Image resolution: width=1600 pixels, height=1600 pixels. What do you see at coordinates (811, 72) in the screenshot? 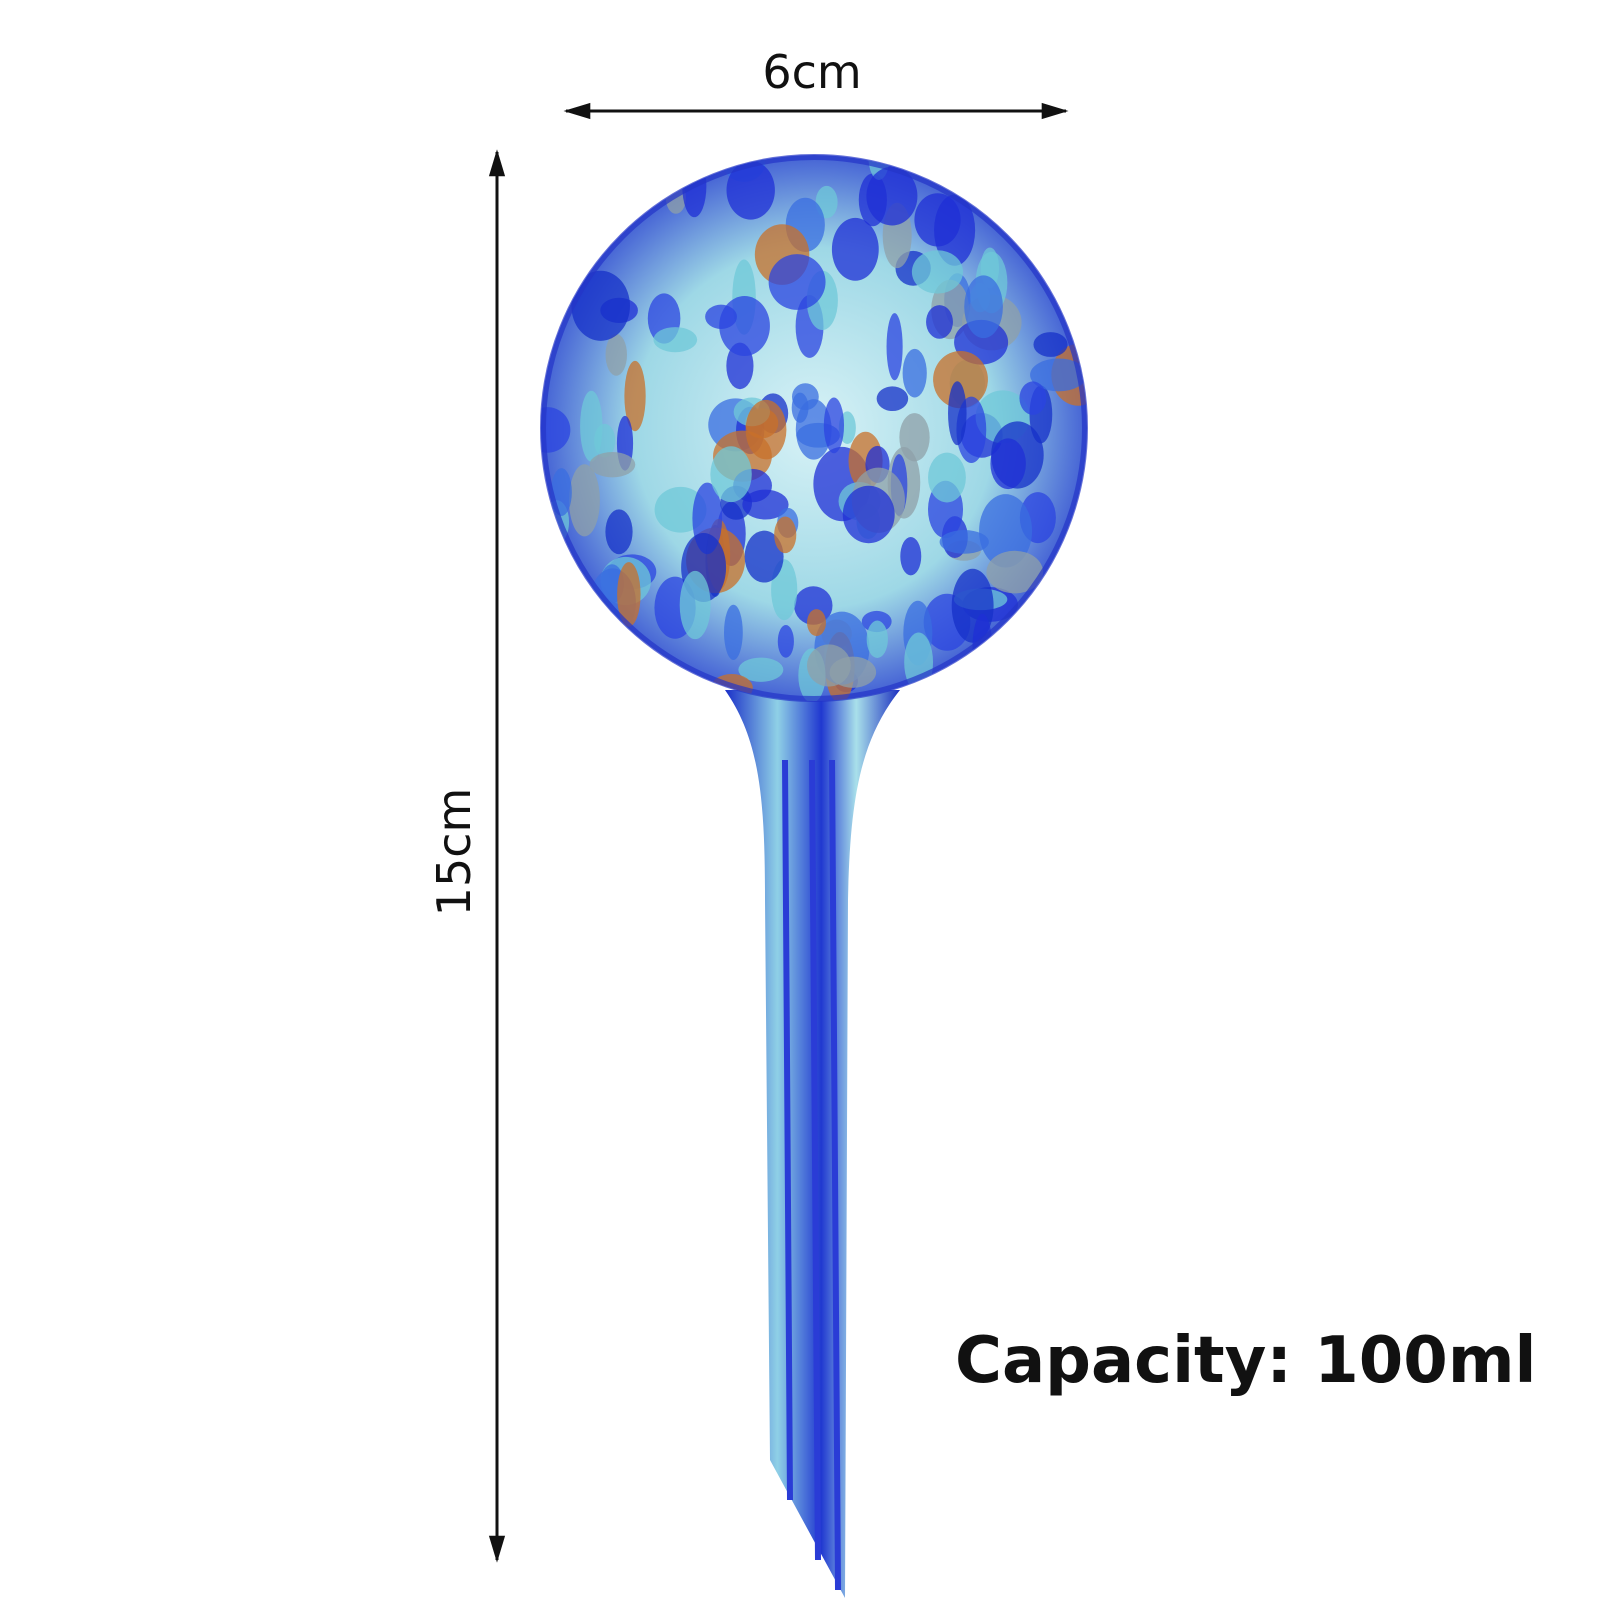
I see `width-label: 6cm` at bounding box center [811, 72].